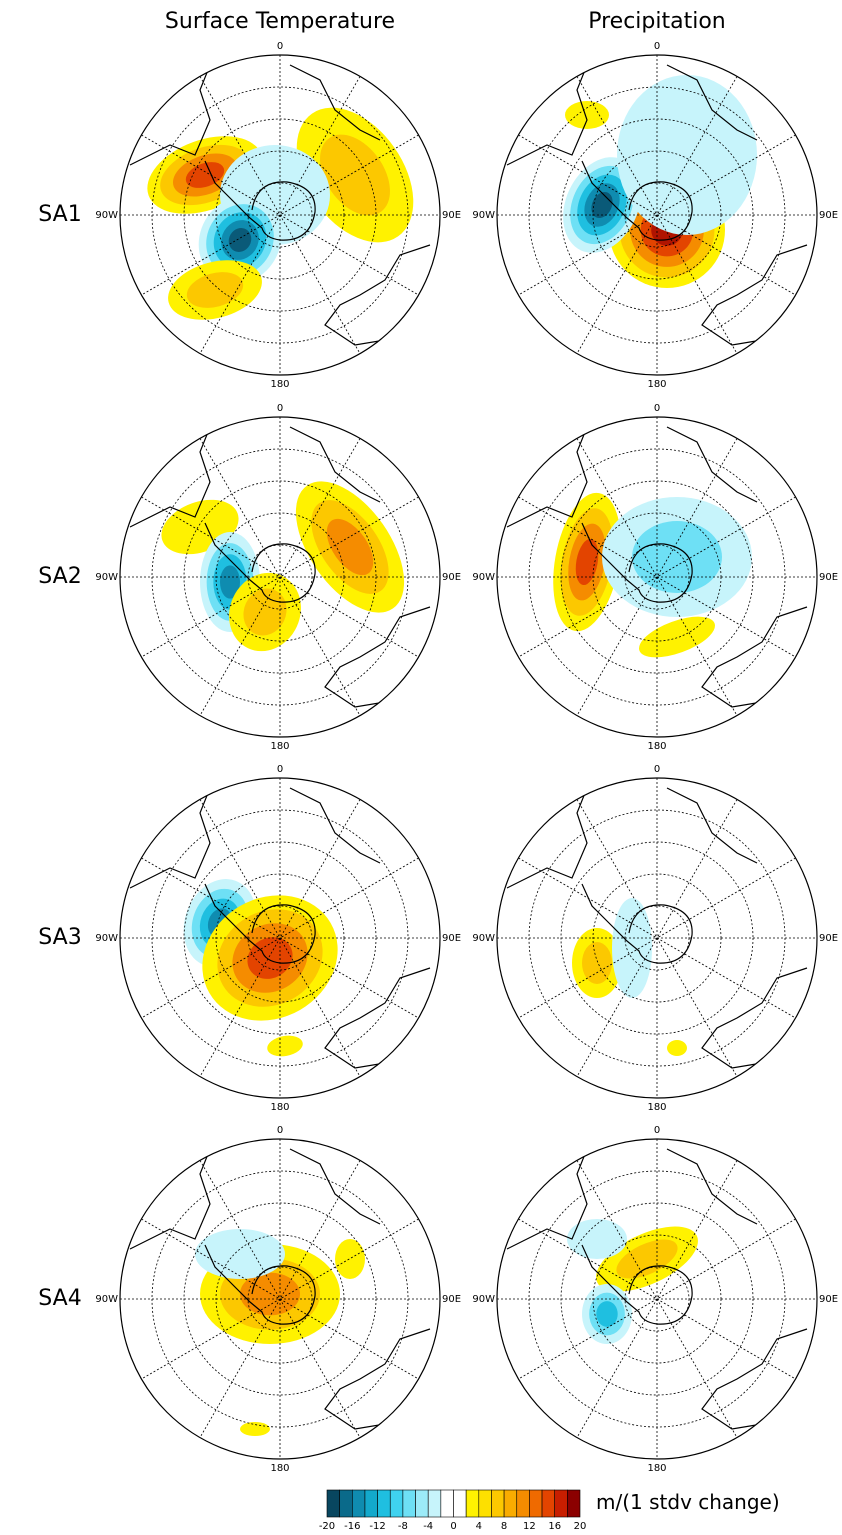 The image size is (842, 1535). Describe the element at coordinates (352, 1526) in the screenshot. I see `colorbar-tick-label: -16` at that location.